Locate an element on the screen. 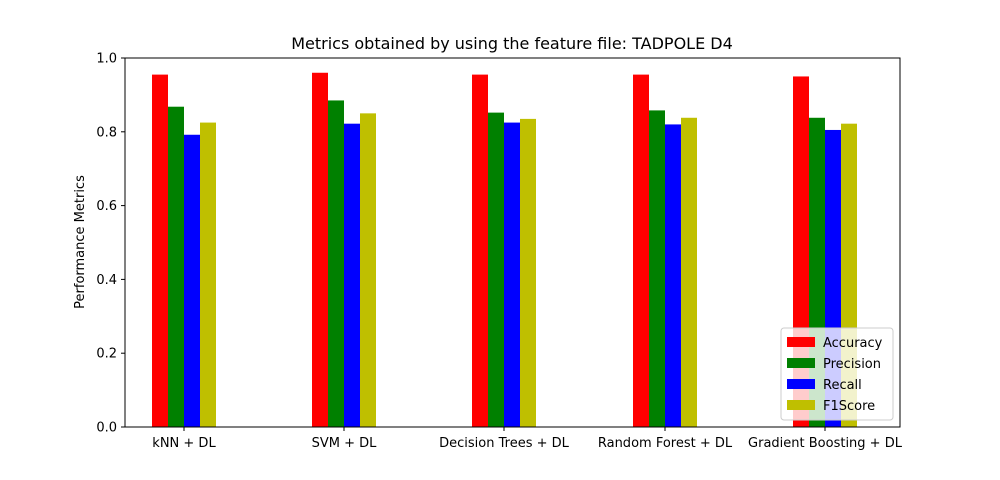  y-tick-label: 0.0 is located at coordinates (106, 428).